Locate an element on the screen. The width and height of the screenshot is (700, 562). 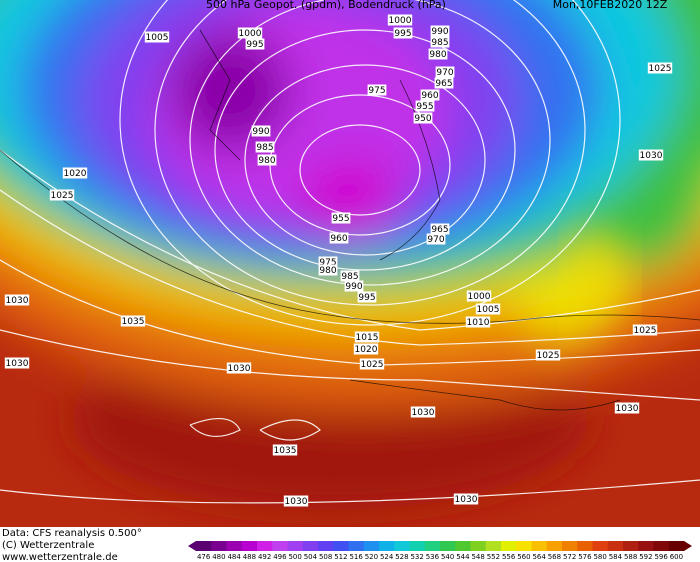
isobar-label: 1035 is located at coordinates (133, 322).